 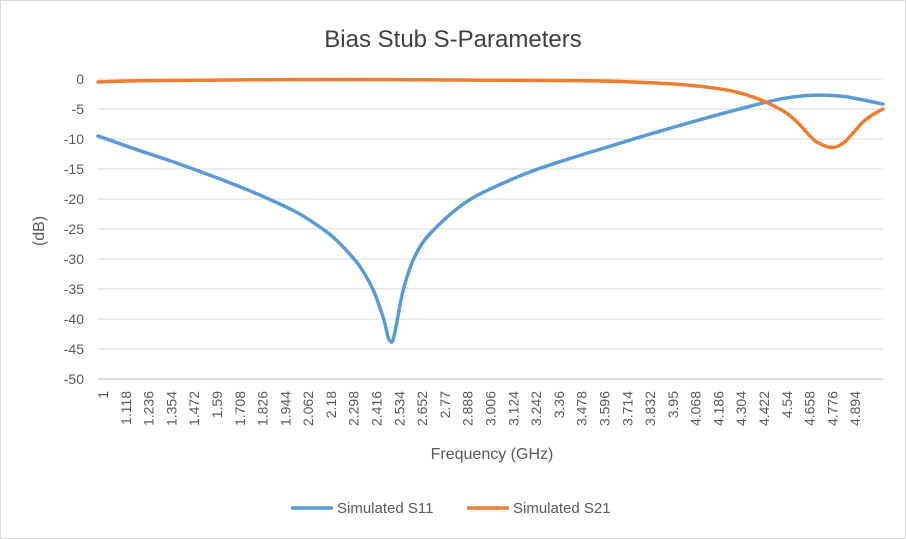 I want to click on x-tick-label: 1.826, so click(x=263, y=408).